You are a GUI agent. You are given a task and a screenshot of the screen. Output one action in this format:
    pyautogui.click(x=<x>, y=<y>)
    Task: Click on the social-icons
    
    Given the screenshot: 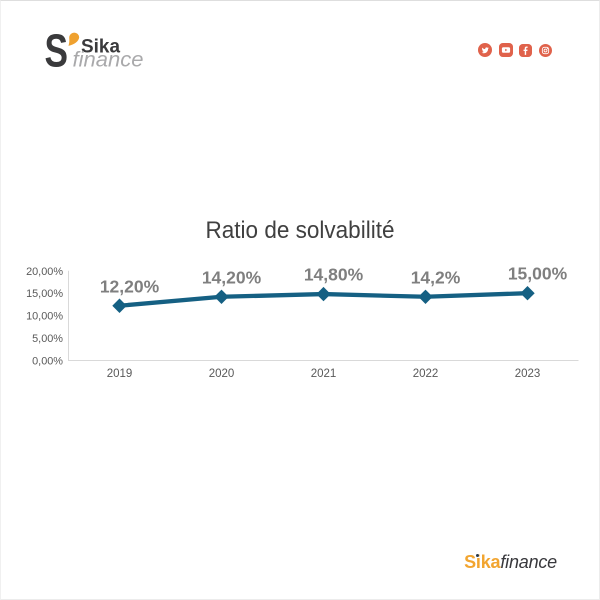 What is the action you would take?
    pyautogui.click(x=515, y=50)
    